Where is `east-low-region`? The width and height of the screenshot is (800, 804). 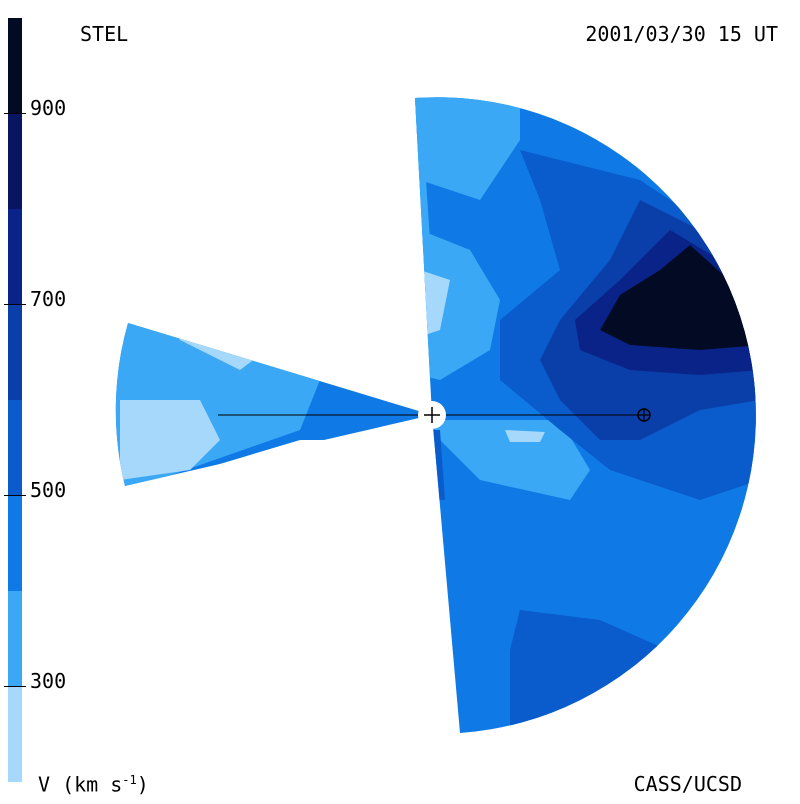
east-low-region is located at coordinates (510, 460).